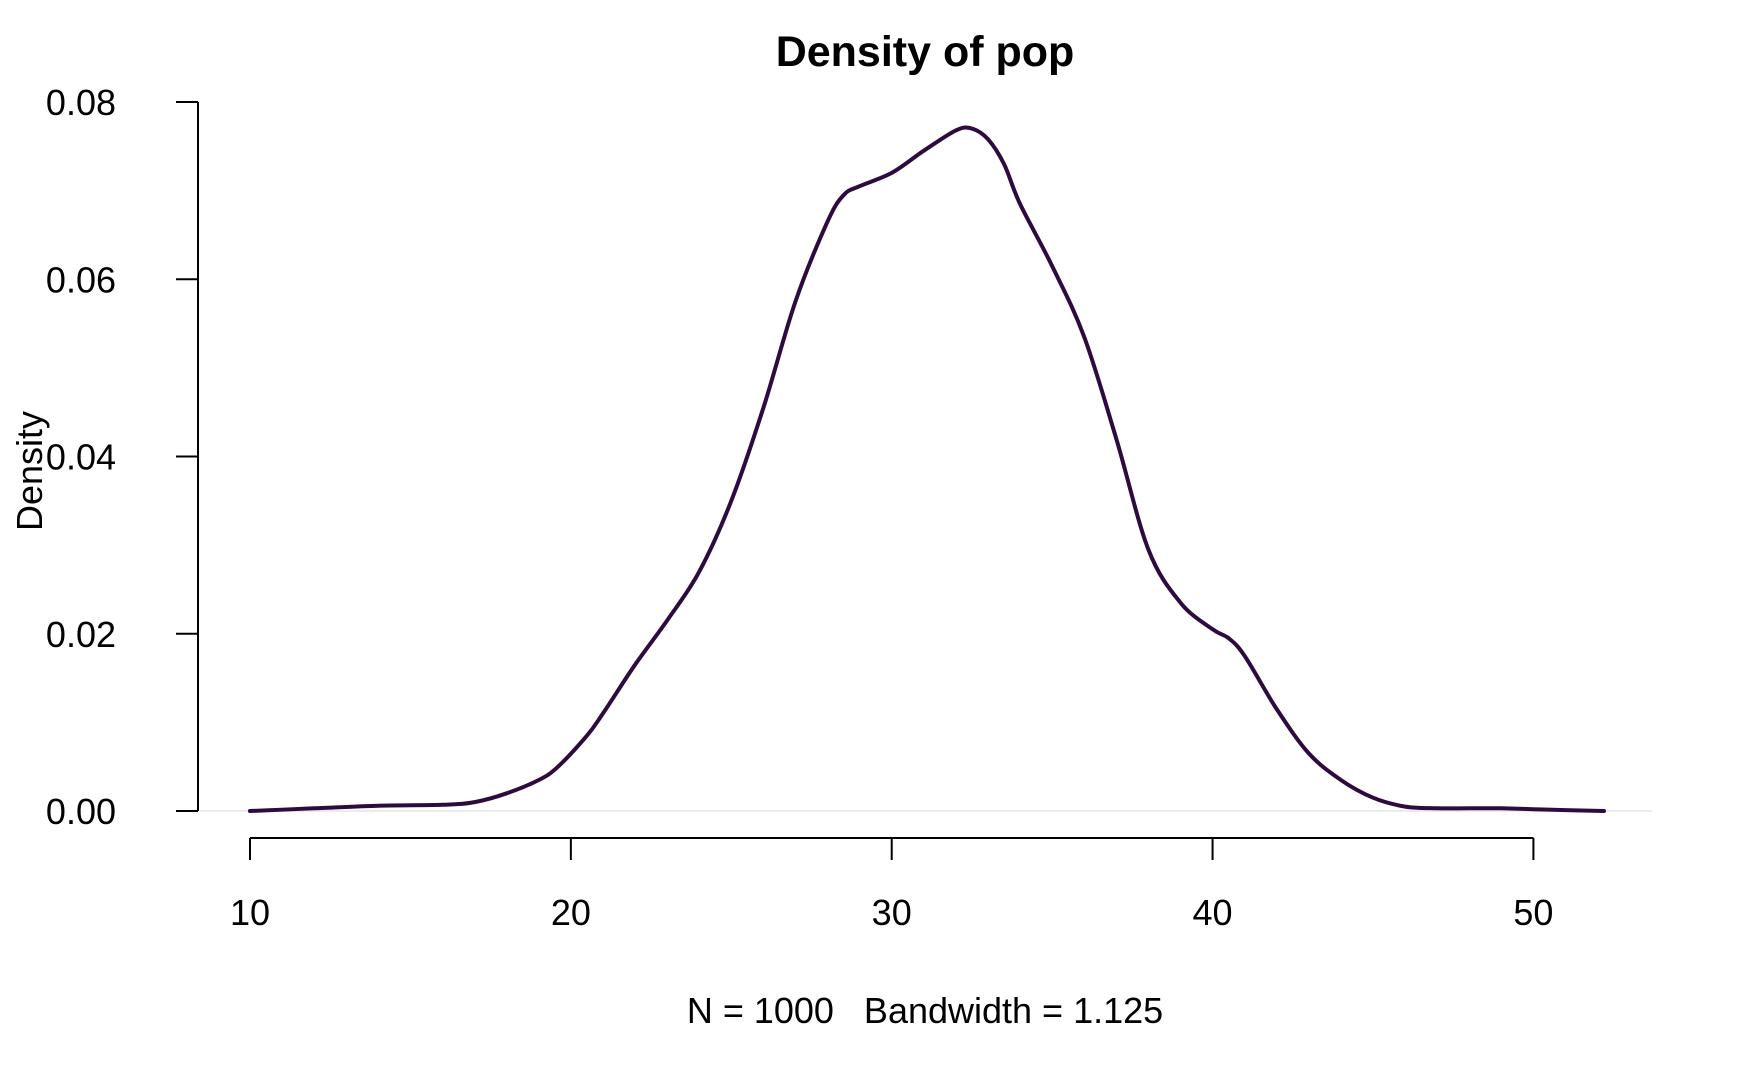 This screenshot has height=1081, width=1750. Describe the element at coordinates (81, 102) in the screenshot. I see `y-tick-label: 0.08` at that location.